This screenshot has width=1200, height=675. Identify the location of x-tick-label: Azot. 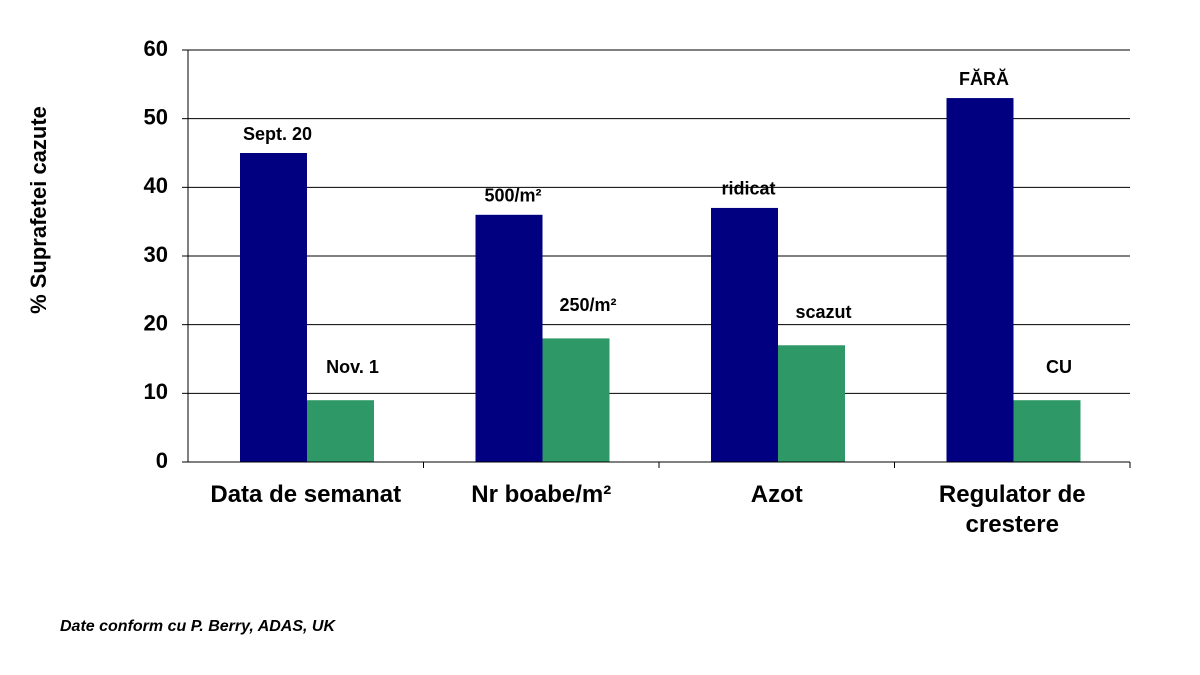
(776, 494).